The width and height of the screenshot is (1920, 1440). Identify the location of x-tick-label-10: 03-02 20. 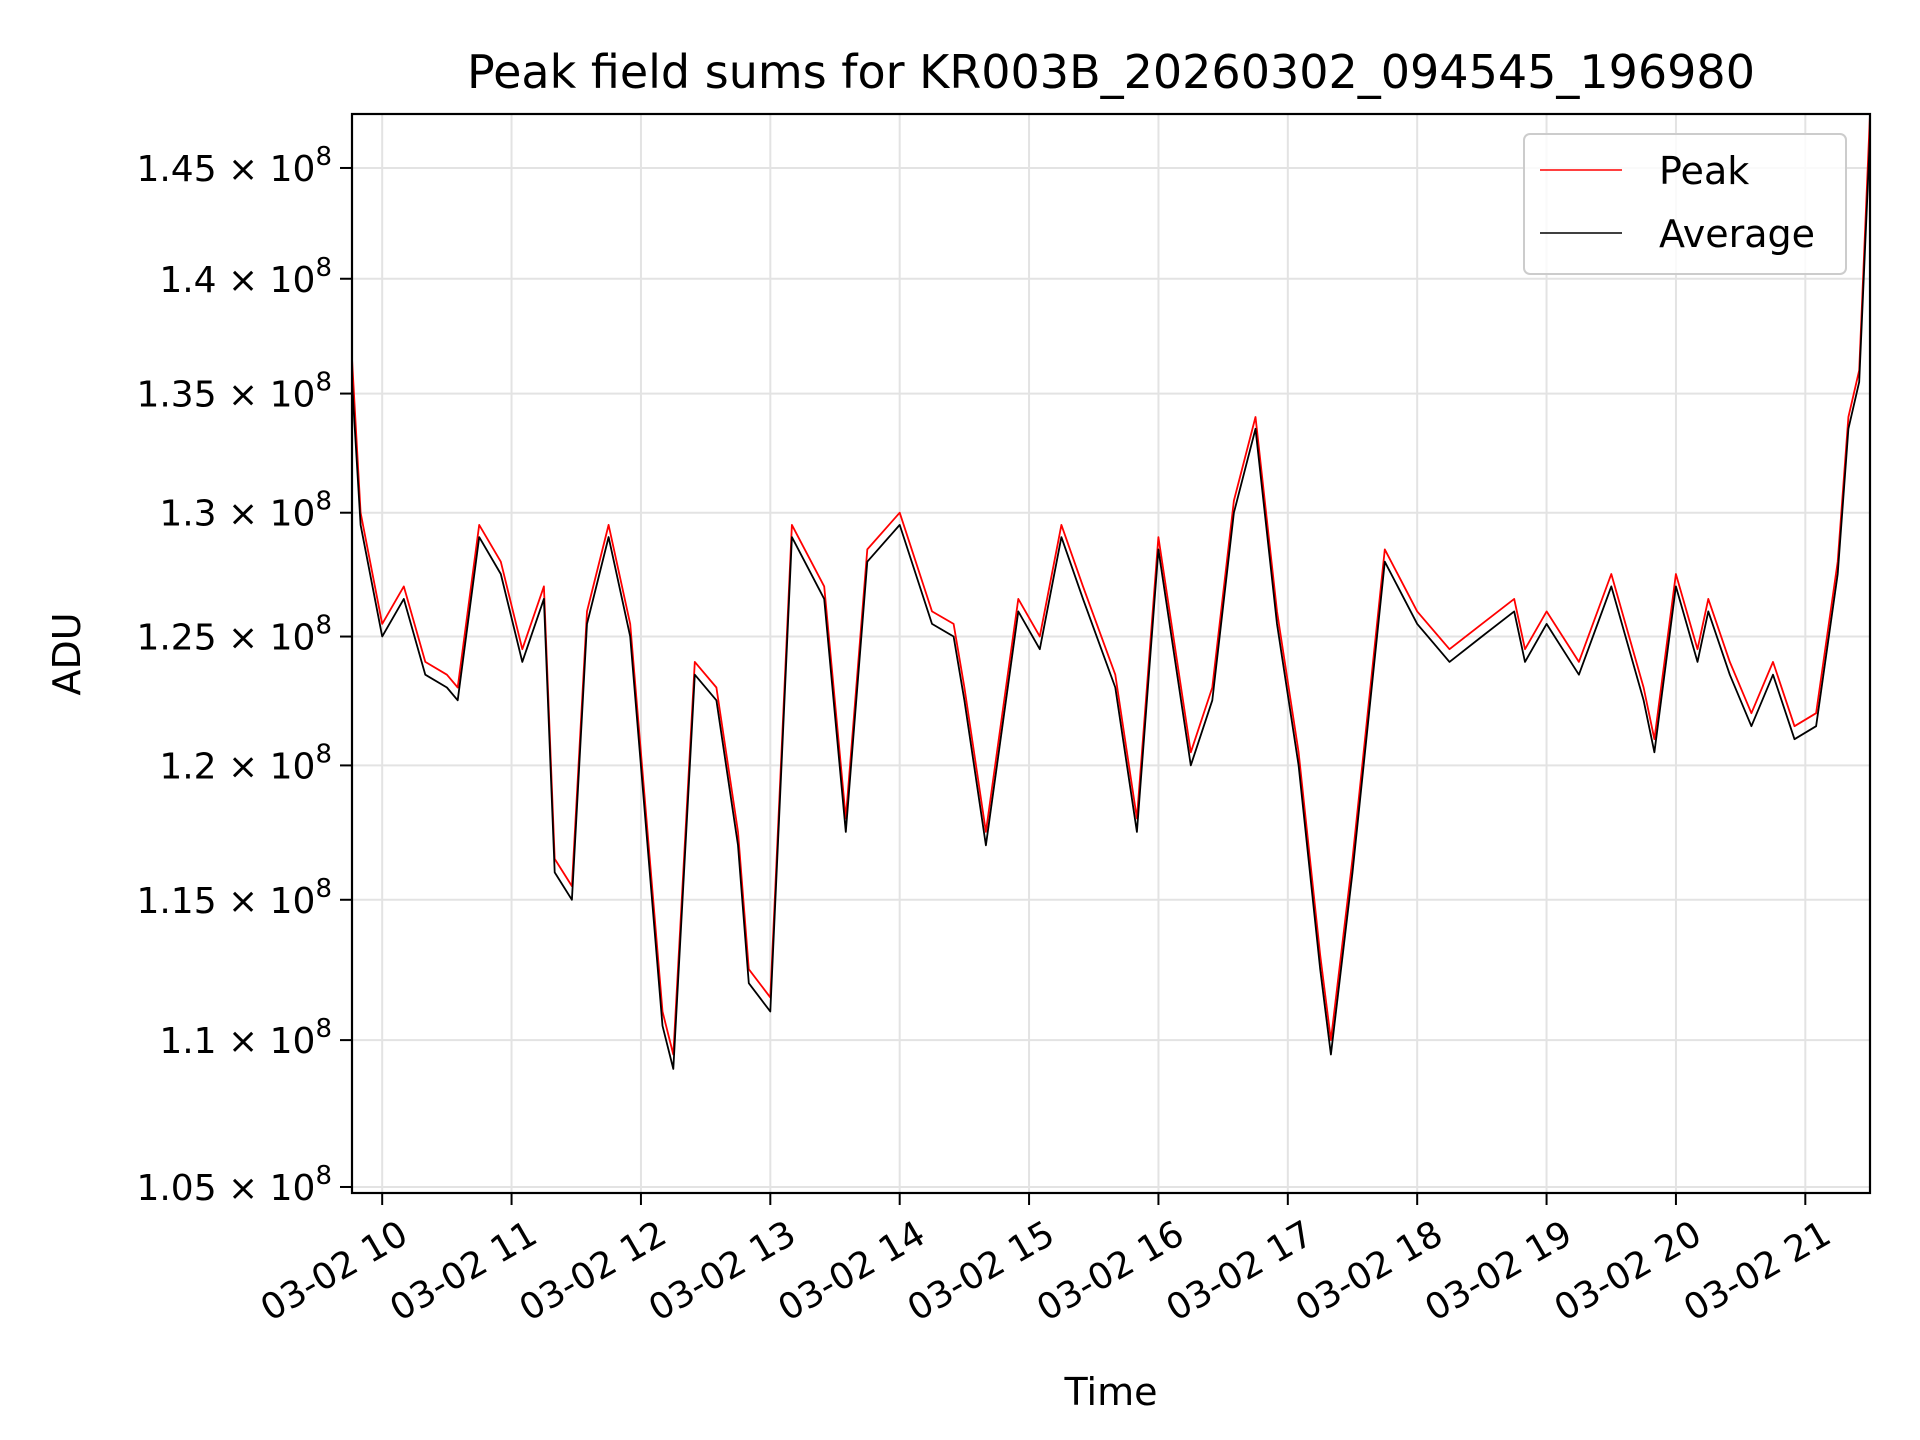
(1628, 1271).